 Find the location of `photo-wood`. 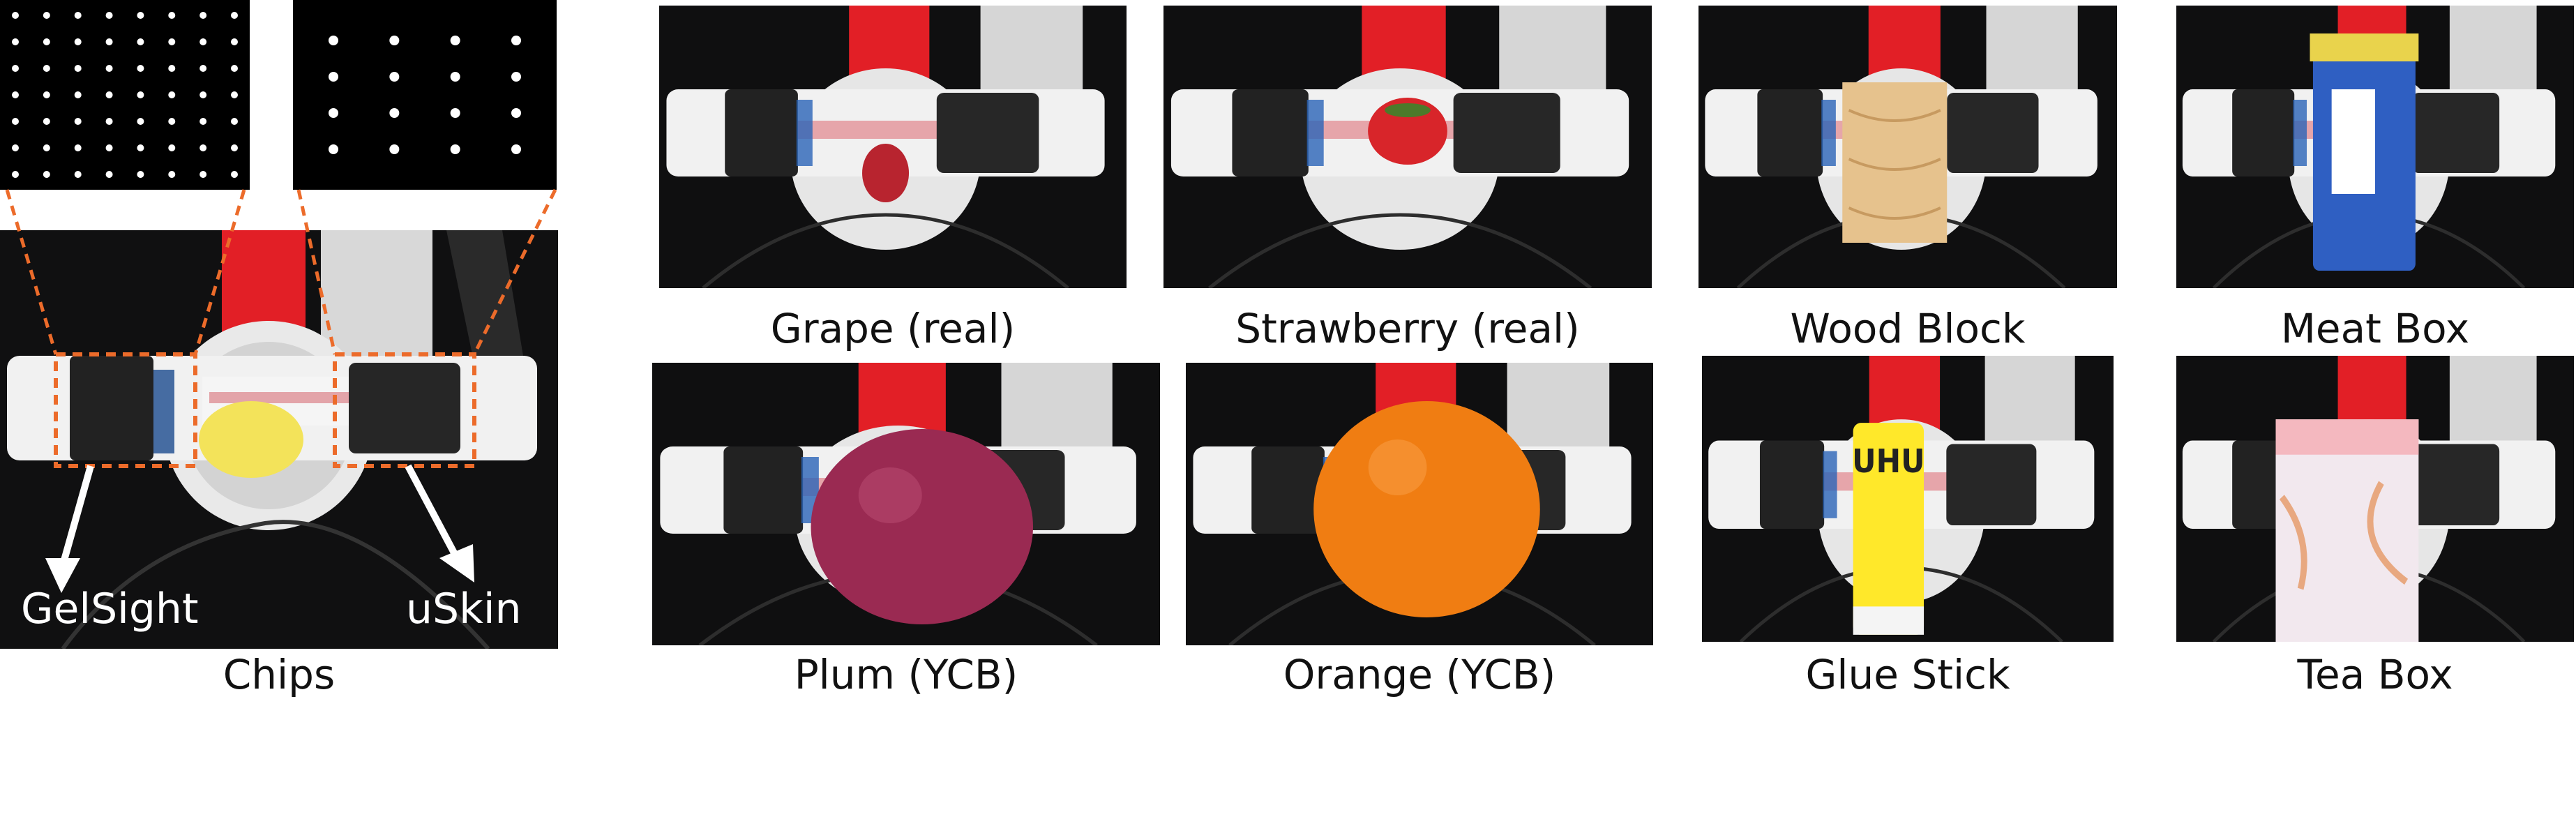

photo-wood is located at coordinates (1907, 147).